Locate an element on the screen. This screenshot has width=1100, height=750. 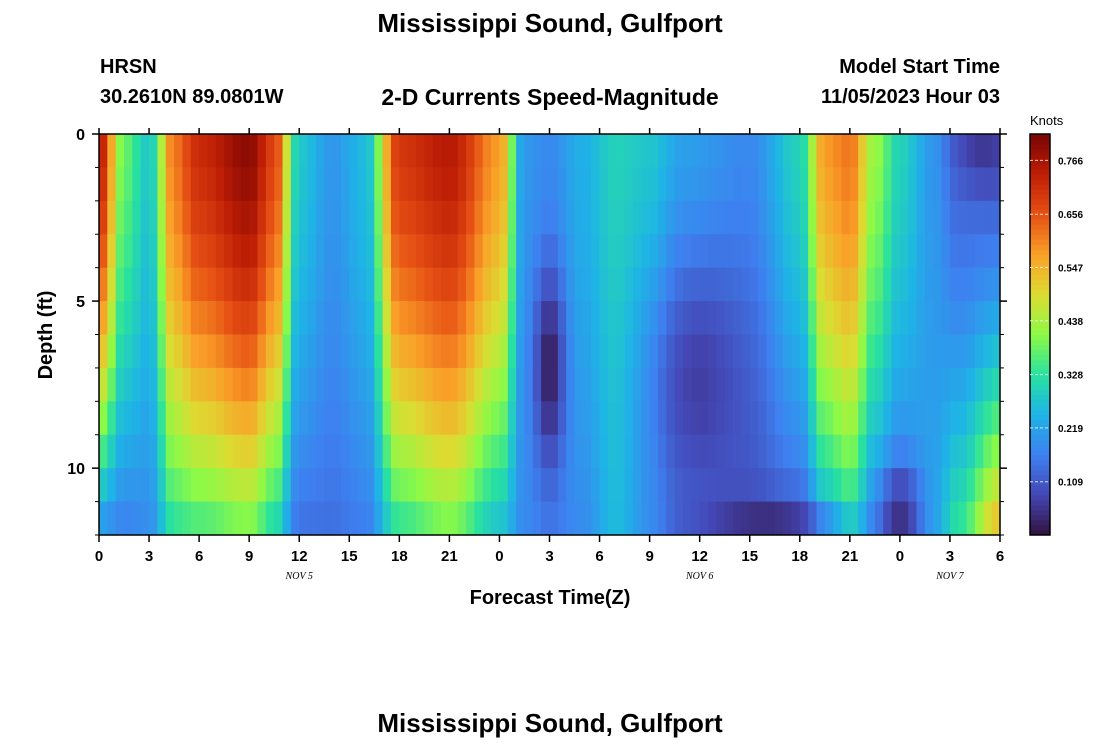
x-axis-label: Forecast Time(Z) is located at coordinates (550, 598).